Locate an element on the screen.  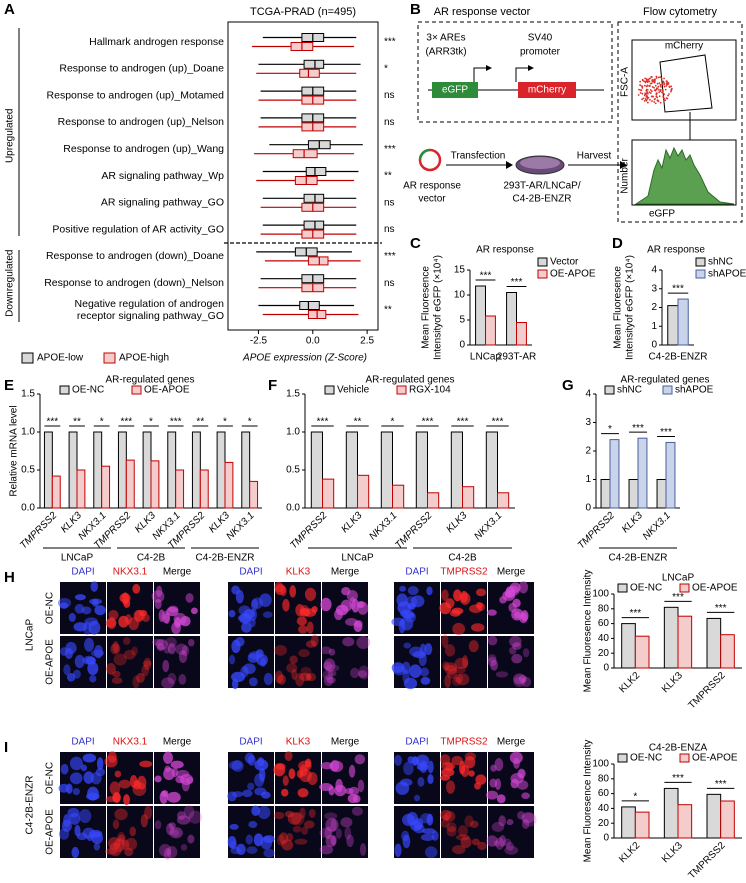
y-tick-label: 20 is located at coordinates (604, 653).